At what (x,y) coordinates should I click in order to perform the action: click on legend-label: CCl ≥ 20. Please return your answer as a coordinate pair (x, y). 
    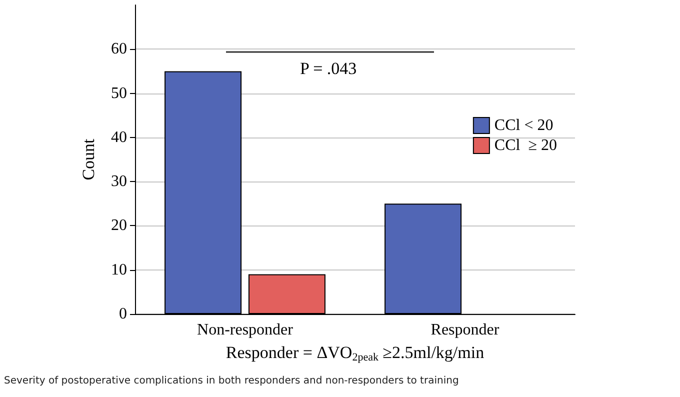
    Looking at the image, I should click on (526, 145).